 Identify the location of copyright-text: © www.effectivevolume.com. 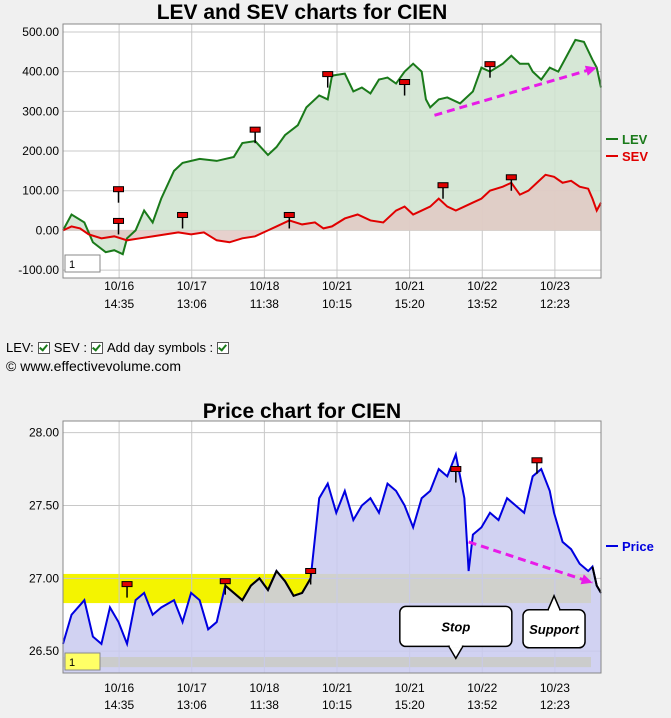
(94, 366).